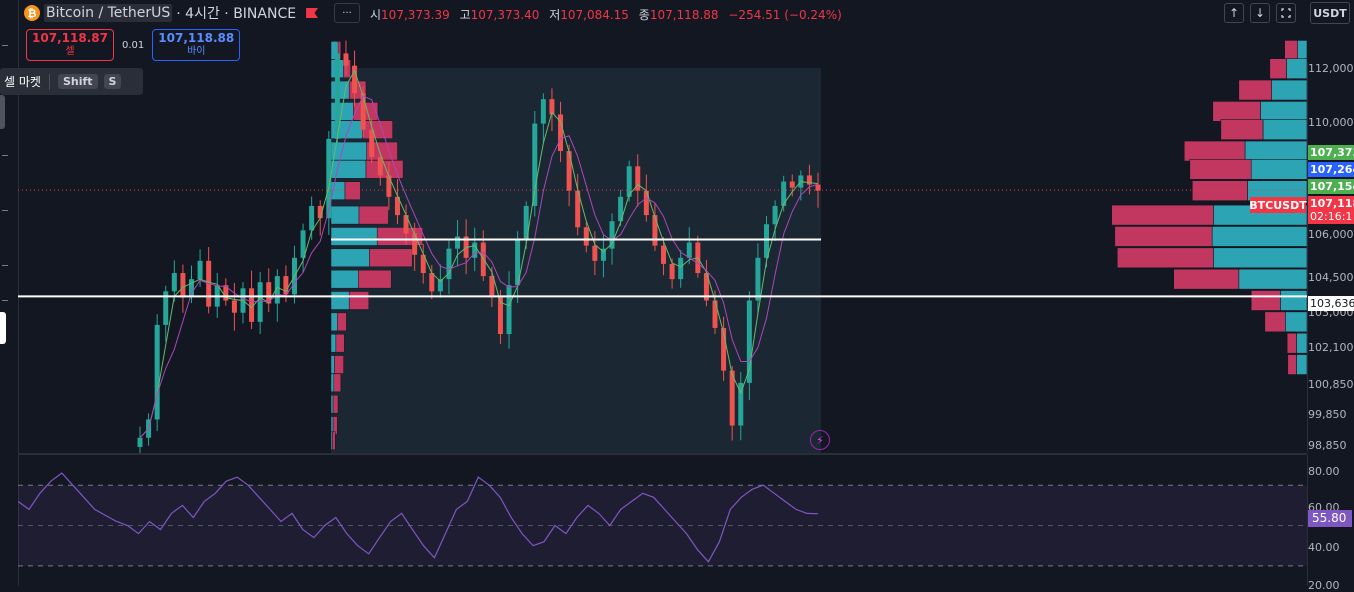 This screenshot has height=592, width=1354. I want to click on rsi-scale-label: 80.00, so click(1324, 471).